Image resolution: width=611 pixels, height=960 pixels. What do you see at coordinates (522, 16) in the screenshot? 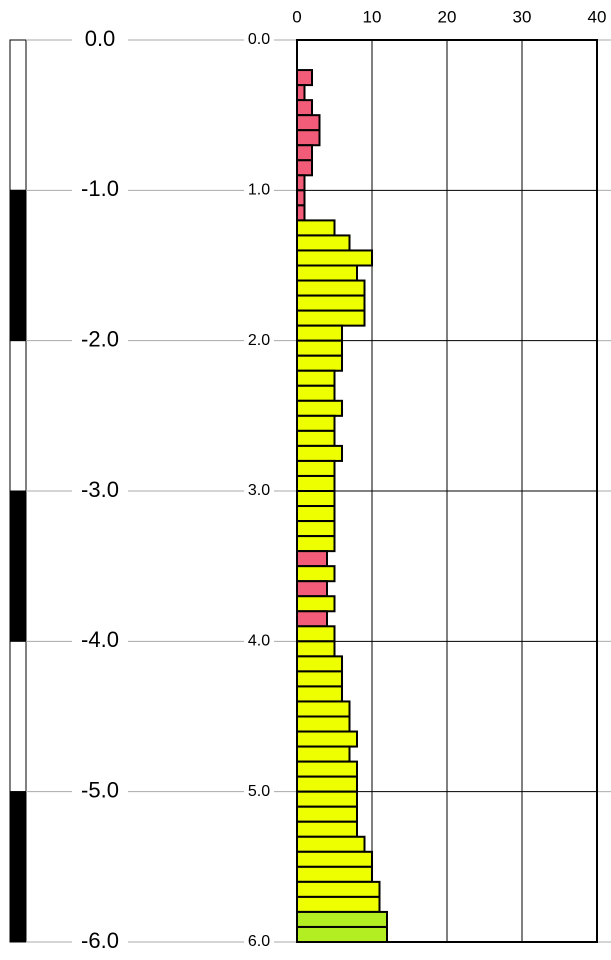
I see `x-tick-label: 30` at bounding box center [522, 16].